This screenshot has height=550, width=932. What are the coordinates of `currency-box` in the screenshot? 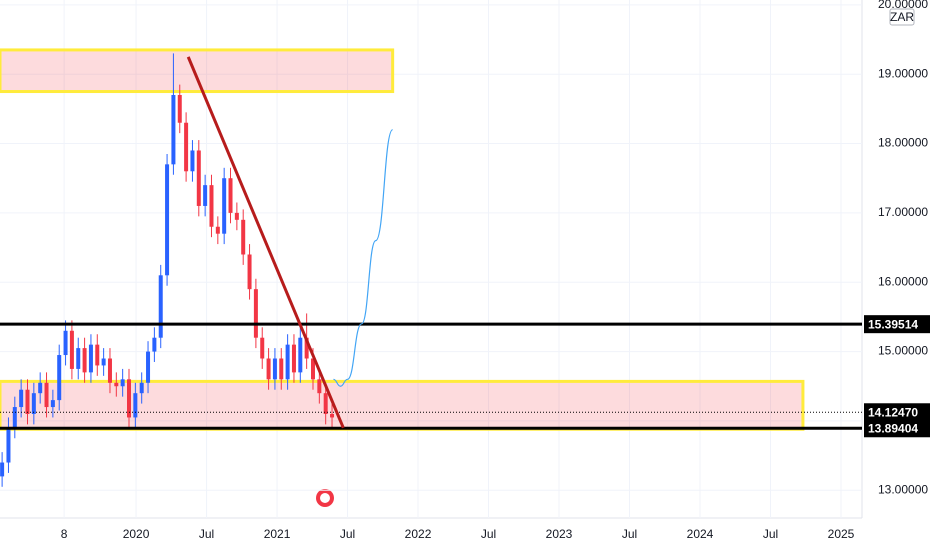 It's located at (902, 17).